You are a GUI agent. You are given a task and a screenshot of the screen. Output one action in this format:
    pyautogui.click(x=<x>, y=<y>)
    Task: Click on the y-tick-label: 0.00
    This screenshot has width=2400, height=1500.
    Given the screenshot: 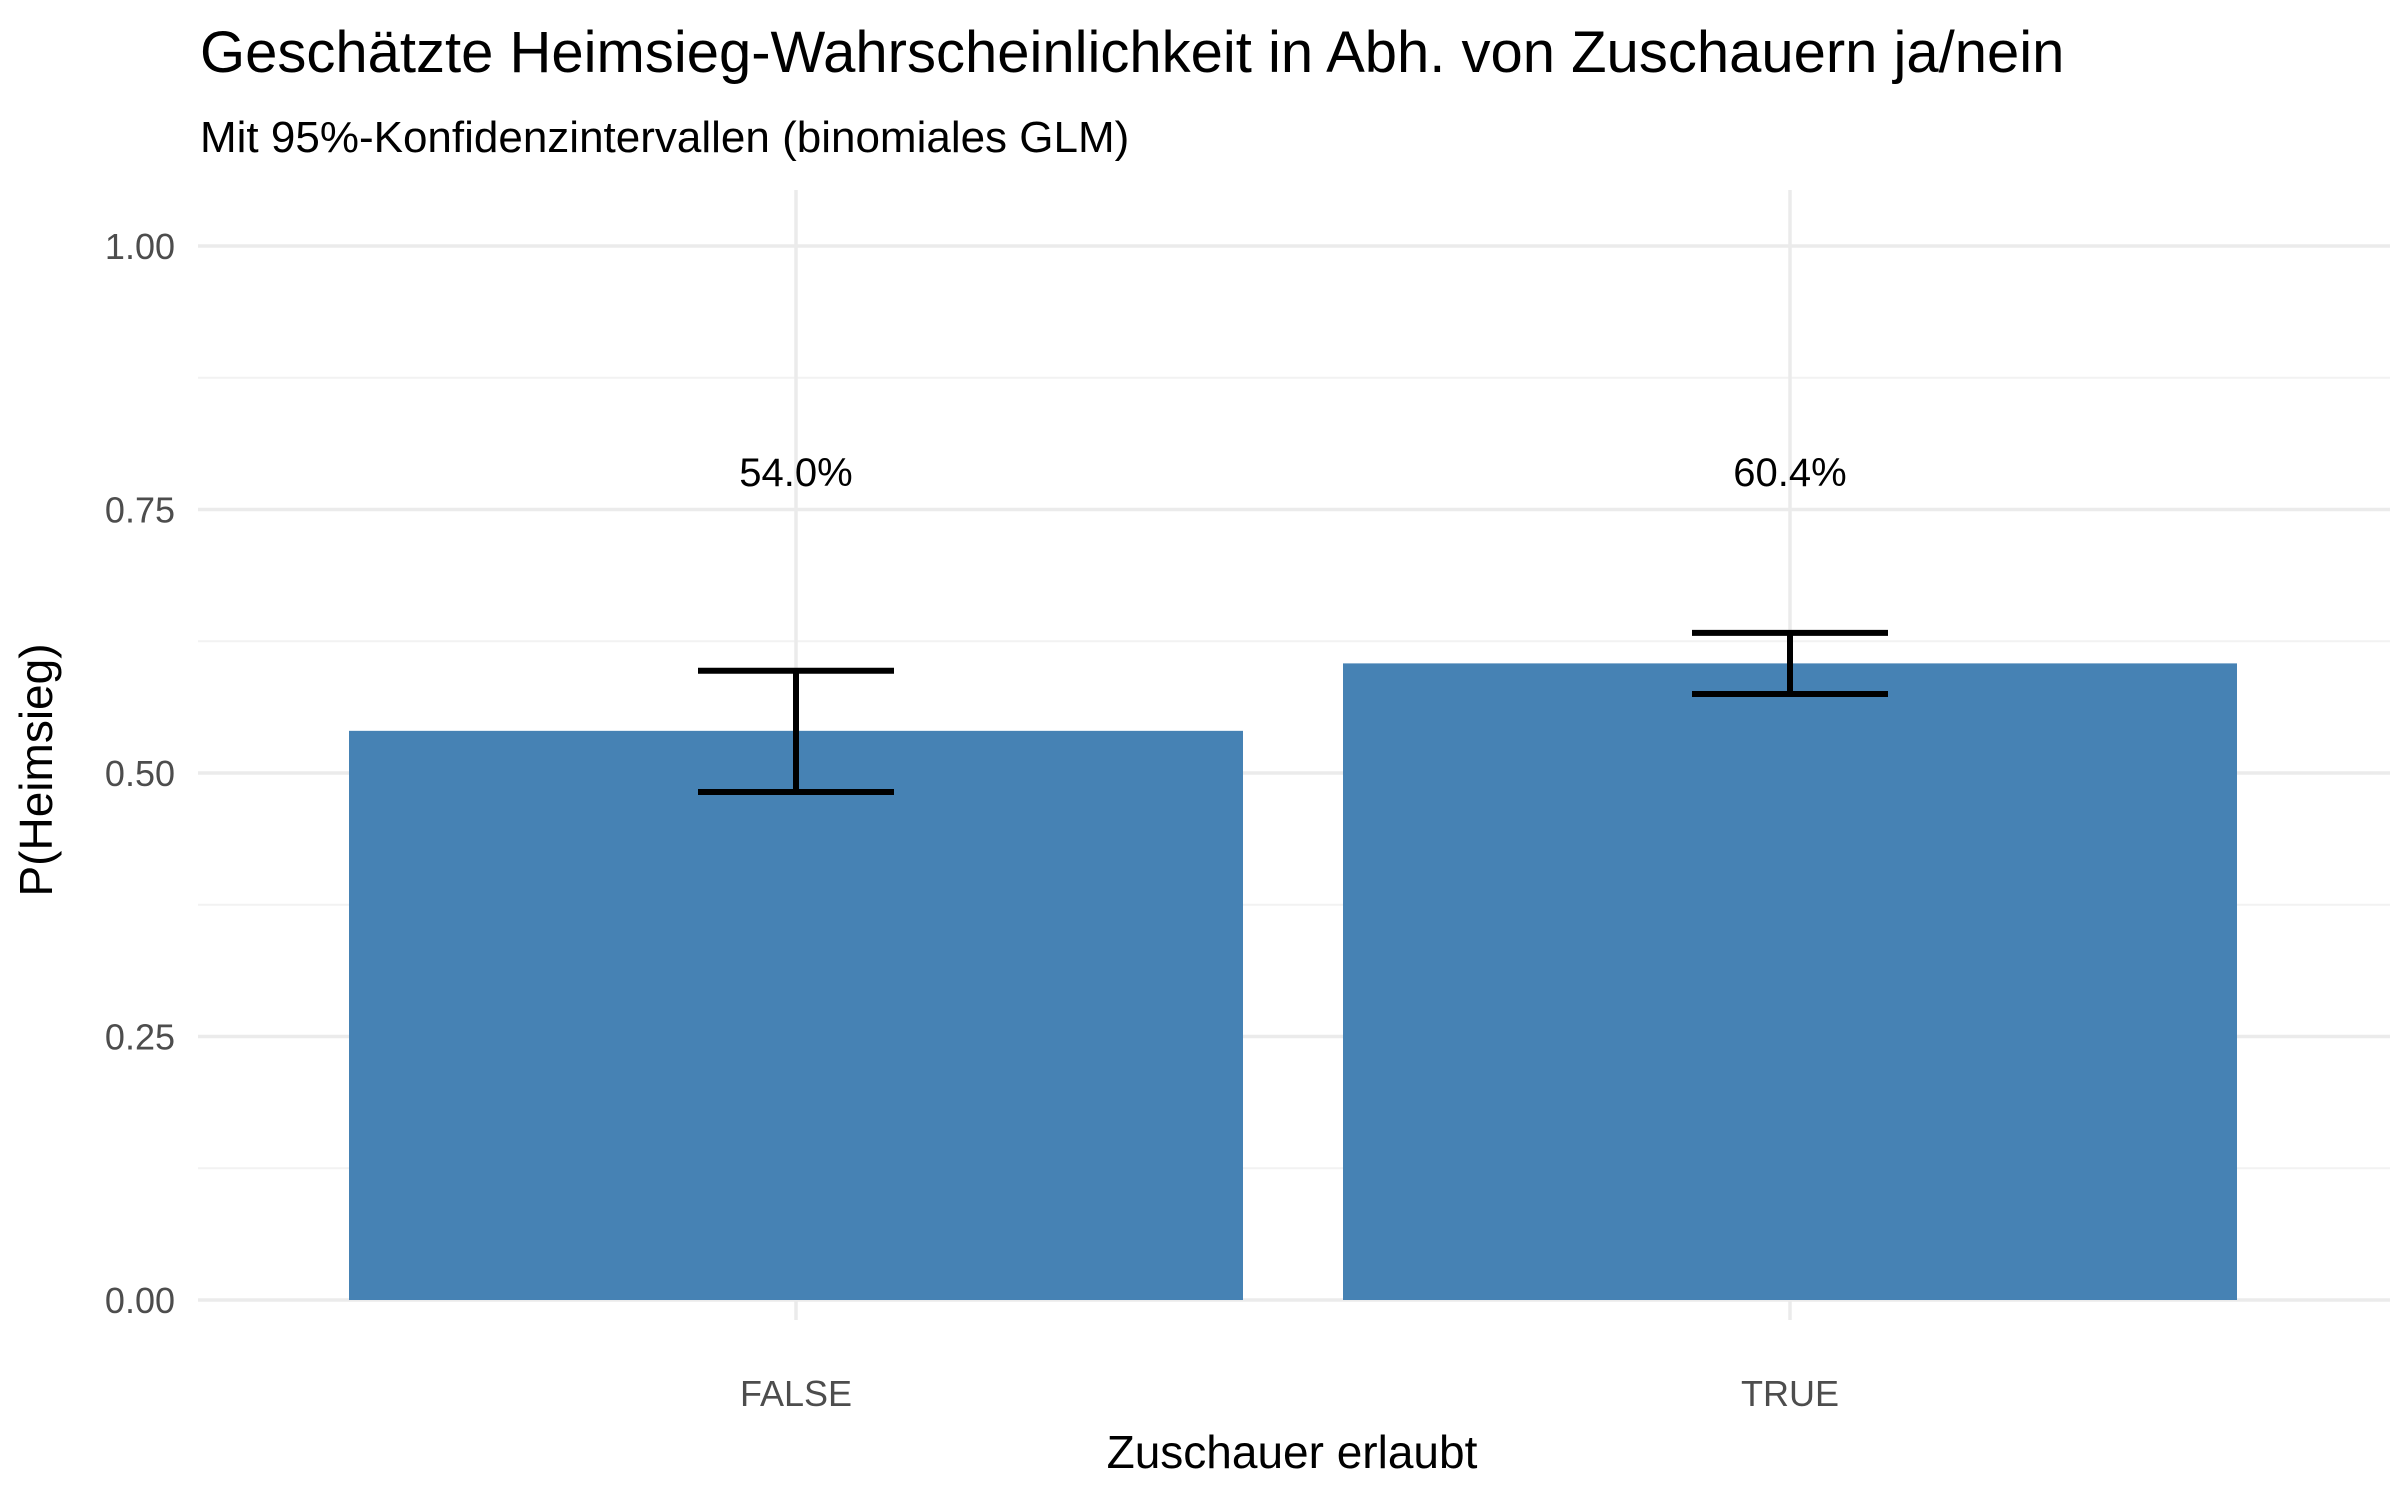 What is the action you would take?
    pyautogui.click(x=140, y=1300)
    